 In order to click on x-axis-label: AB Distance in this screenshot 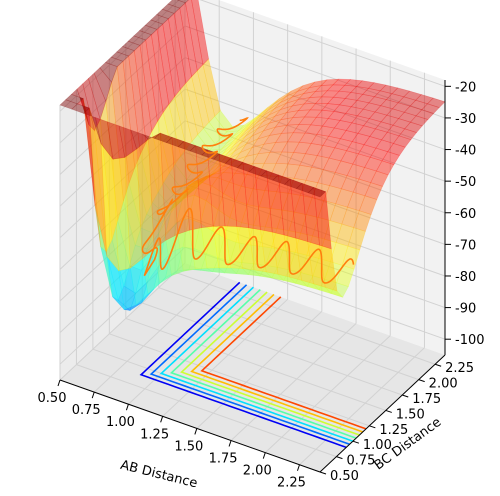, I will do `click(159, 475)`.